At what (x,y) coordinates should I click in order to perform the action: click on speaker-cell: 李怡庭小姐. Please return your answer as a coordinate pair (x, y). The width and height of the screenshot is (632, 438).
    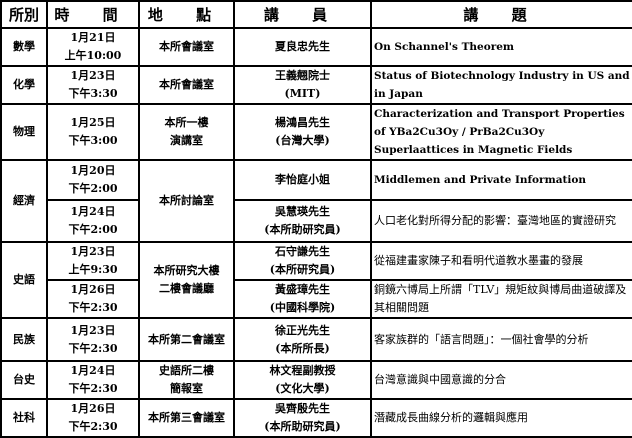
    Looking at the image, I should click on (302, 180).